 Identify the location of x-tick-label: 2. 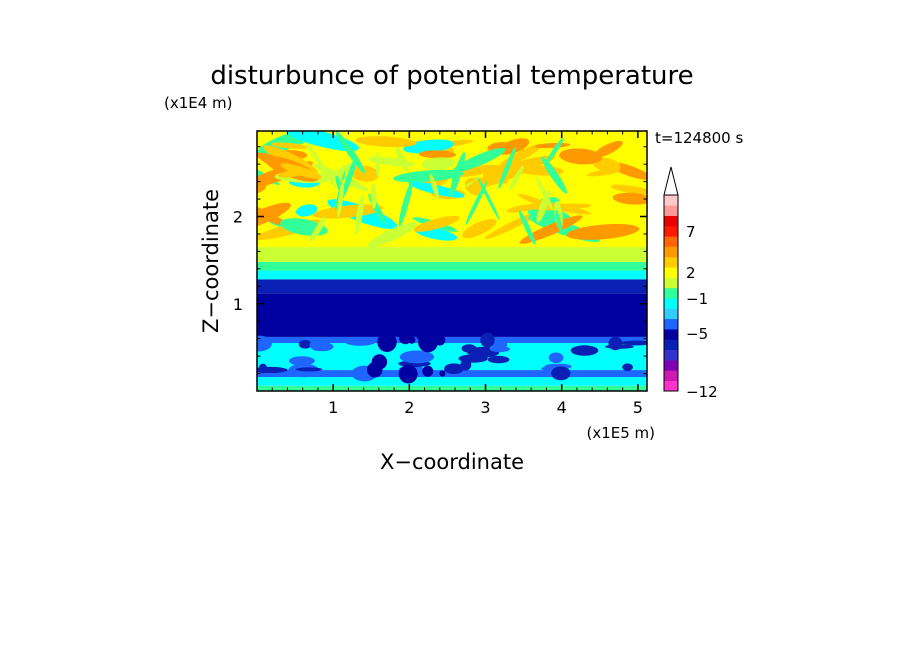
(409, 407).